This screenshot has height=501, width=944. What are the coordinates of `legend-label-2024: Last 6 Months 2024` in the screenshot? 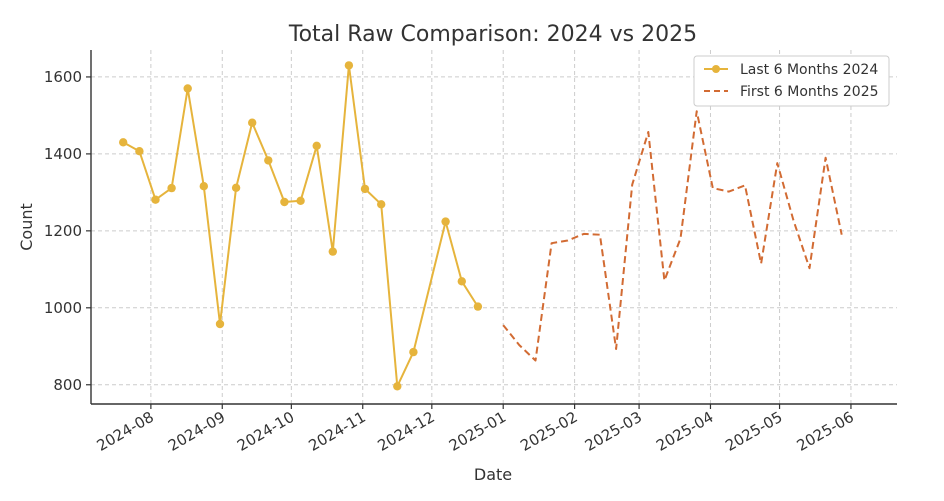 It's located at (809, 70).